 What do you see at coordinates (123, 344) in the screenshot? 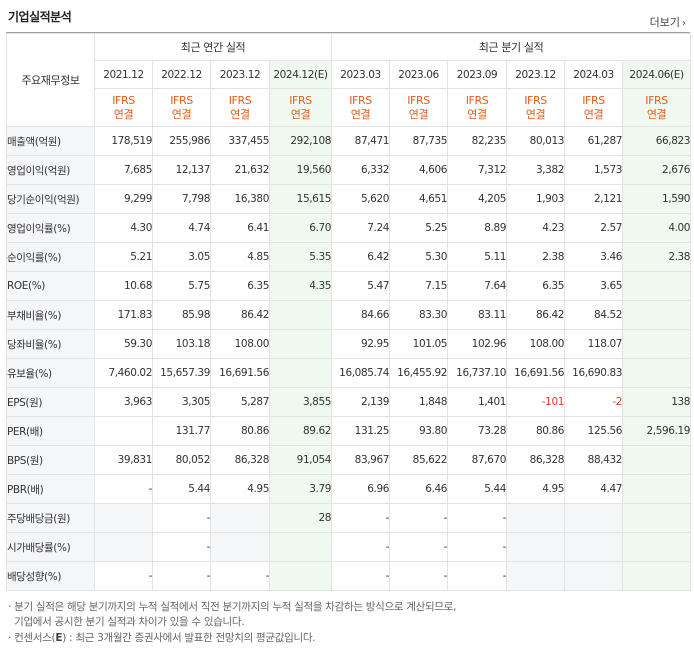
I see `table-cell: 59.30` at bounding box center [123, 344].